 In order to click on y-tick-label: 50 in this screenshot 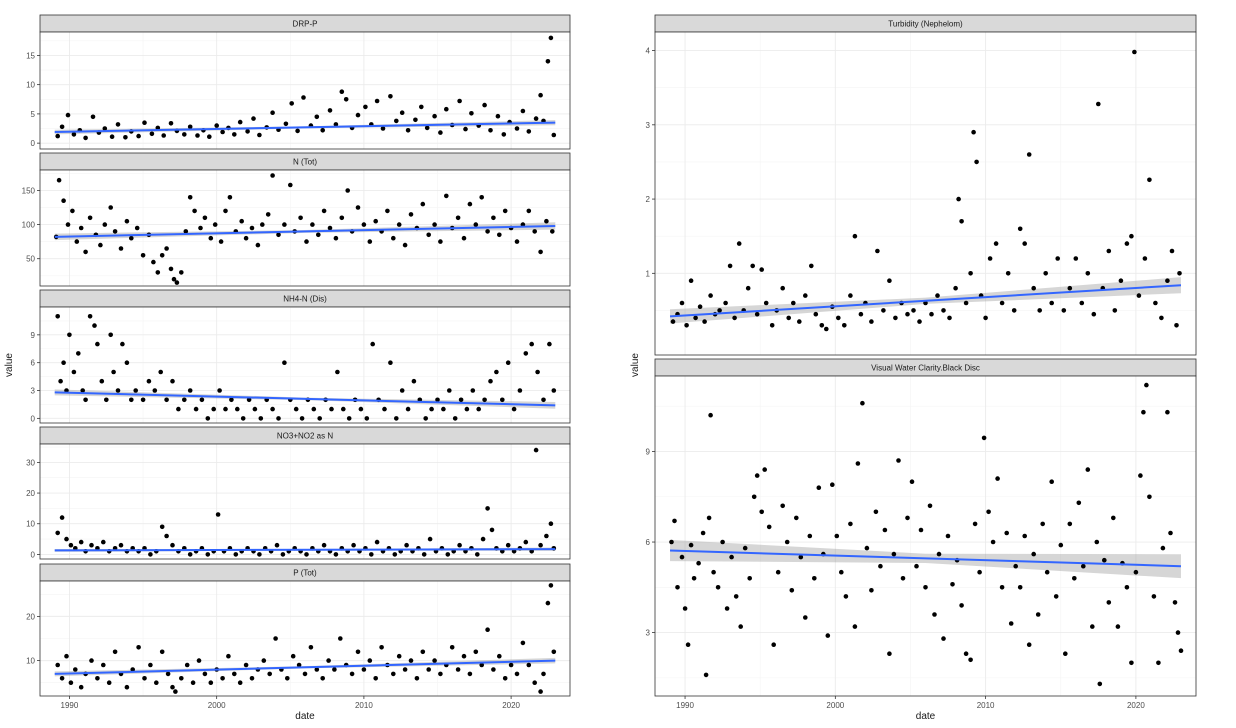, I will do `click(30, 259)`.